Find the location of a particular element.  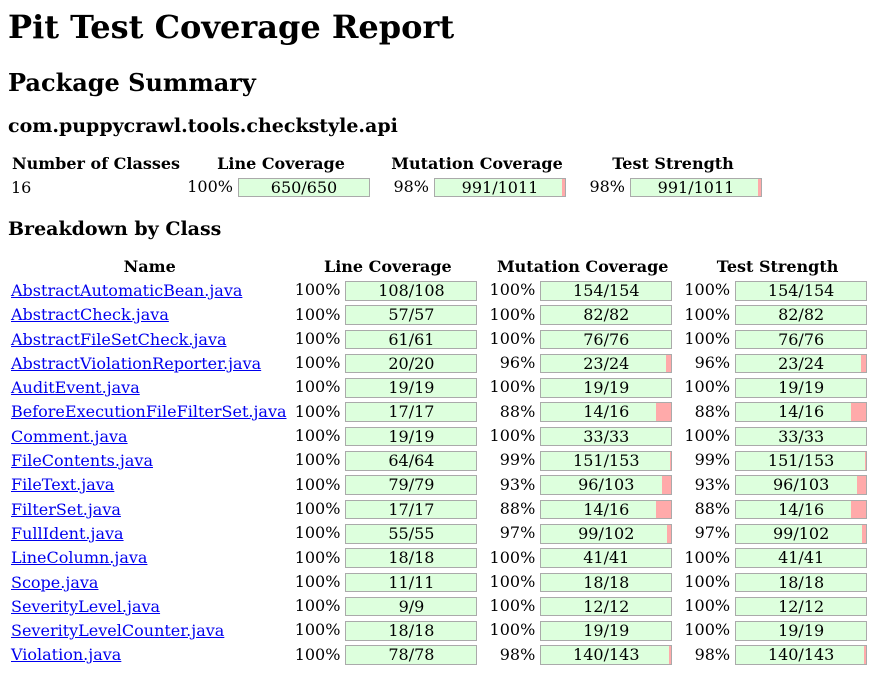

line-coverage-cell: 100% 17/17 is located at coordinates (387, 412).